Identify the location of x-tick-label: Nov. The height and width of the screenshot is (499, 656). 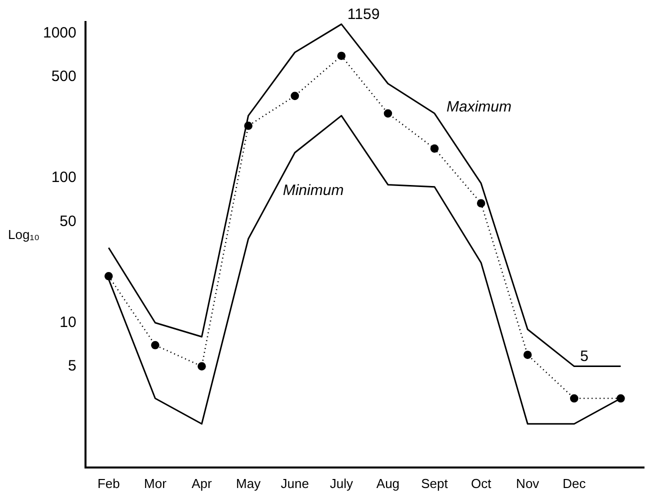
(528, 483).